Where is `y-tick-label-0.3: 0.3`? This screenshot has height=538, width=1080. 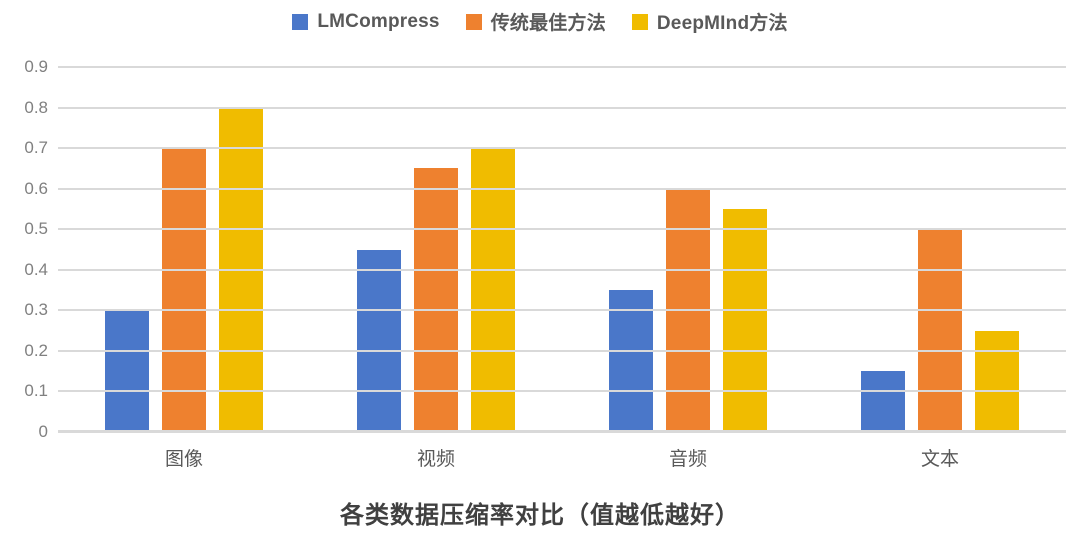 y-tick-label-0.3: 0.3 is located at coordinates (36, 310).